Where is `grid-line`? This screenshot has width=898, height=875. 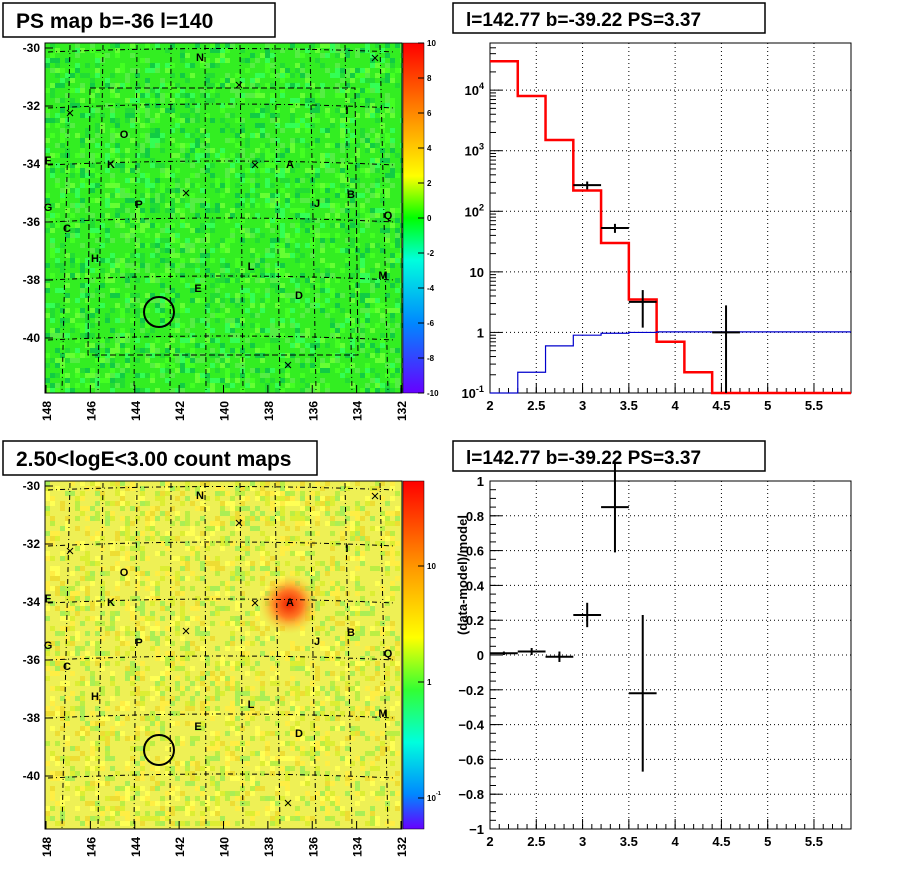
grid-line is located at coordinates (221, 601).